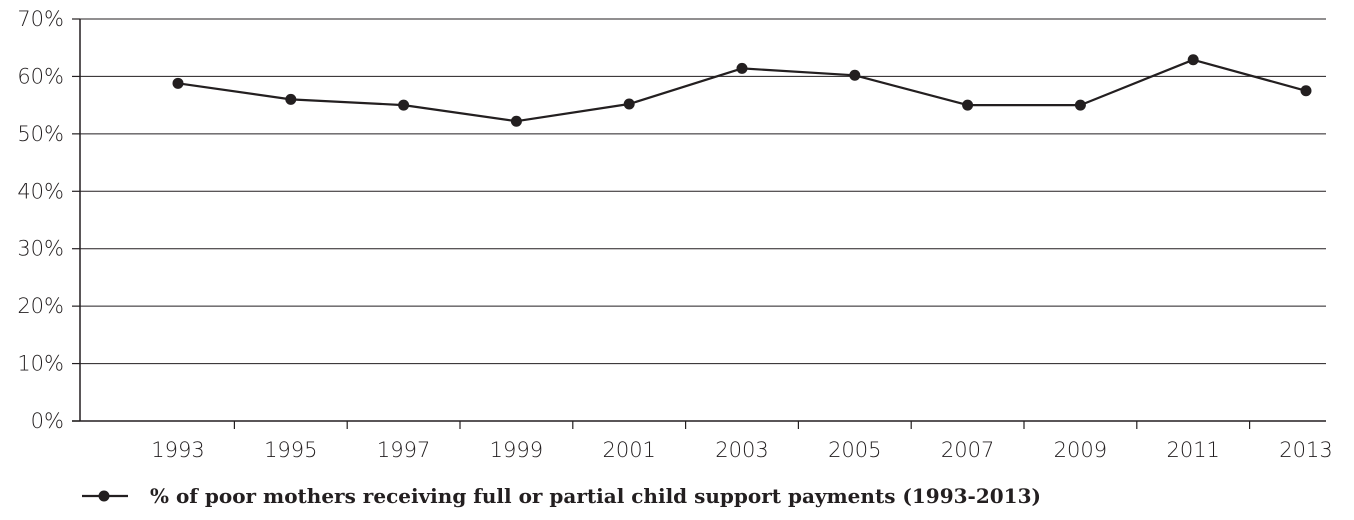 Image resolution: width=1354 pixels, height=520 pixels. Describe the element at coordinates (1192, 450) in the screenshot. I see `x-tick-label: 2011` at that location.